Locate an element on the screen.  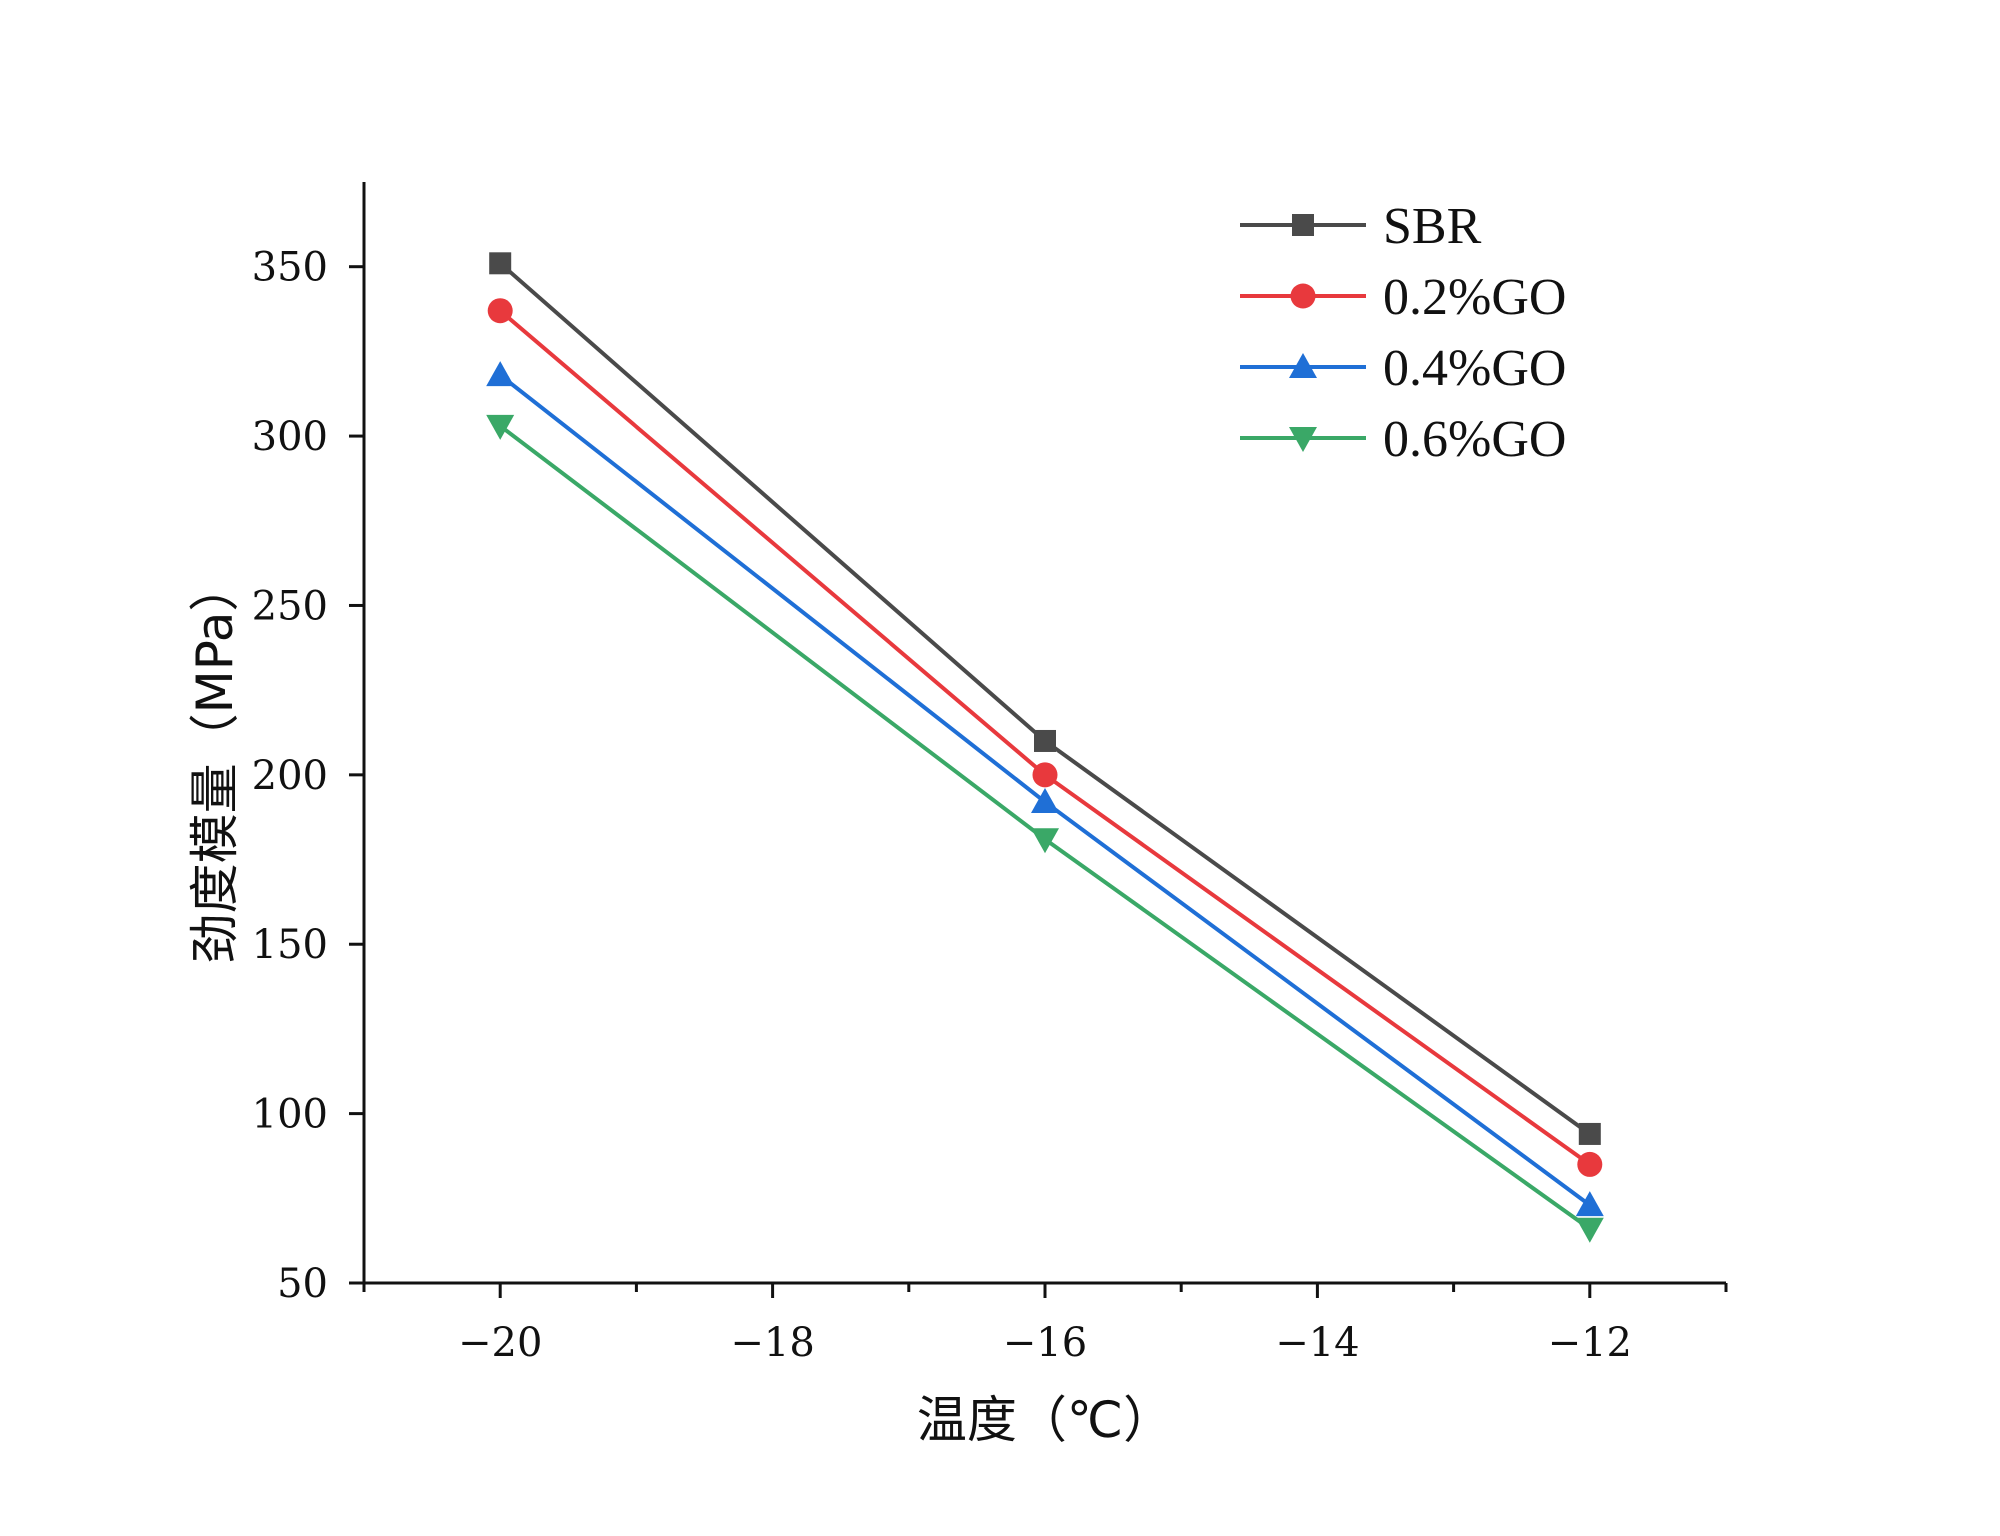
y-tick-label: 150 is located at coordinates (290, 945).